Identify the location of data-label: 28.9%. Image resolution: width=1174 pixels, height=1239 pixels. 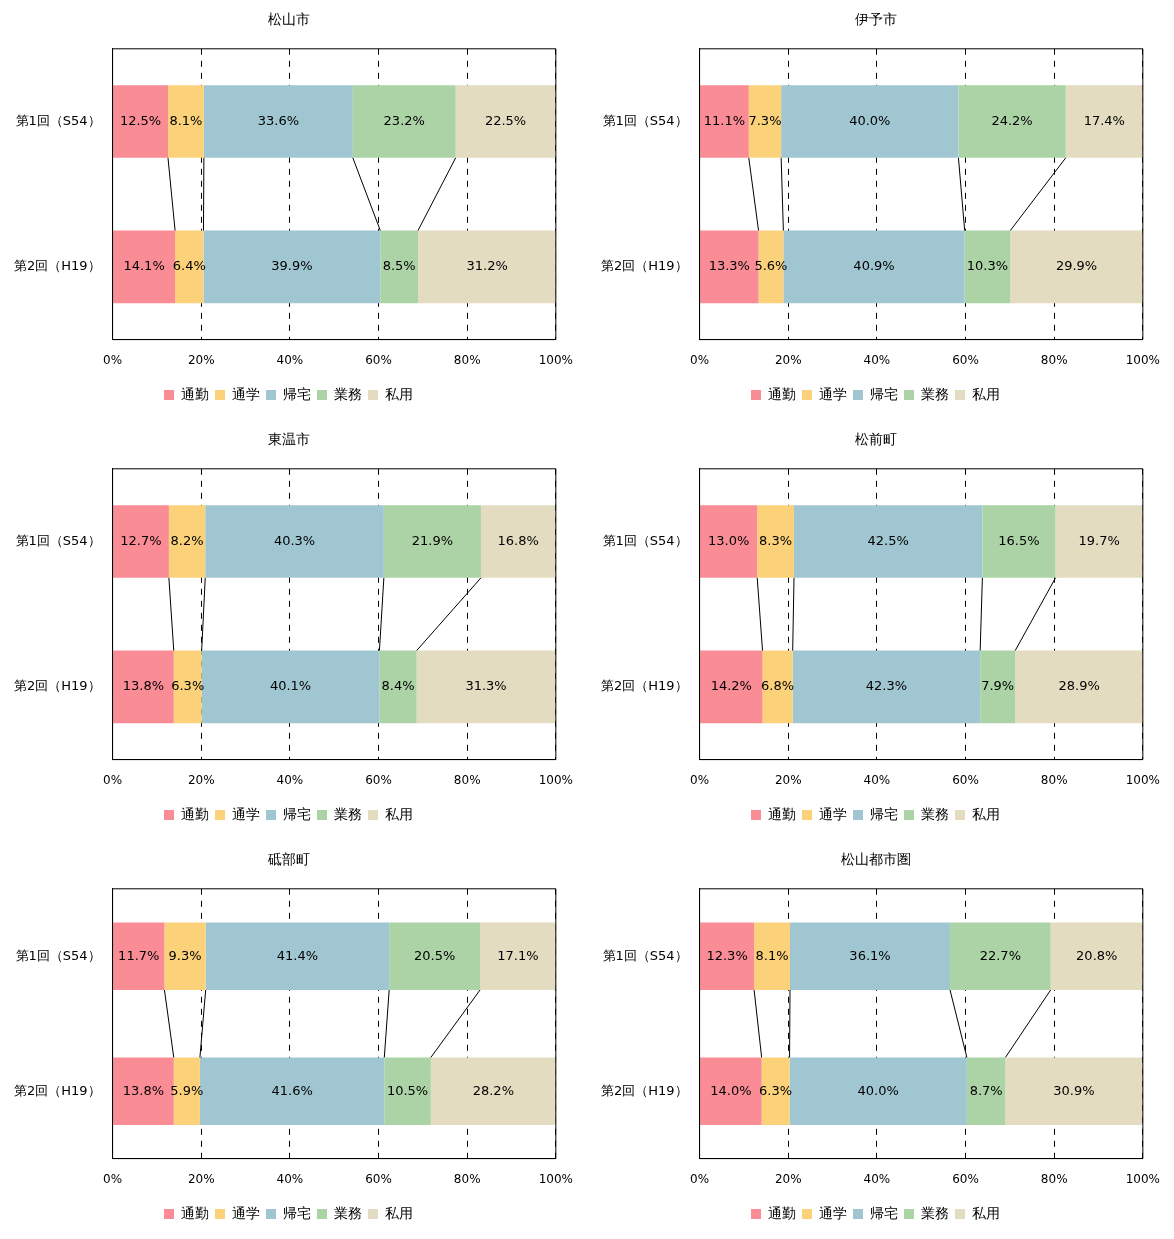
(1079, 686).